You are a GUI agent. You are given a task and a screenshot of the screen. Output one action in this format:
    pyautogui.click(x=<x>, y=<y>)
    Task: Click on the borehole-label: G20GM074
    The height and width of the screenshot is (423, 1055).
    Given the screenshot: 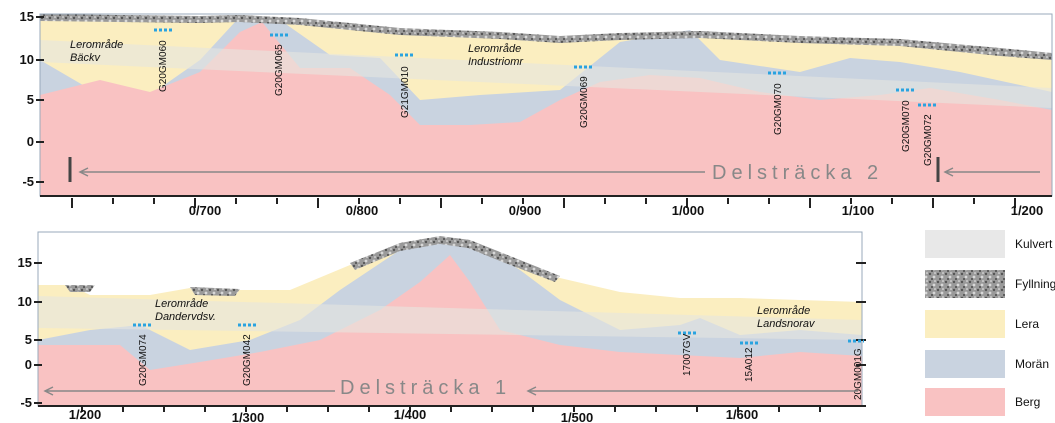 What is the action you would take?
    pyautogui.click(x=143, y=360)
    